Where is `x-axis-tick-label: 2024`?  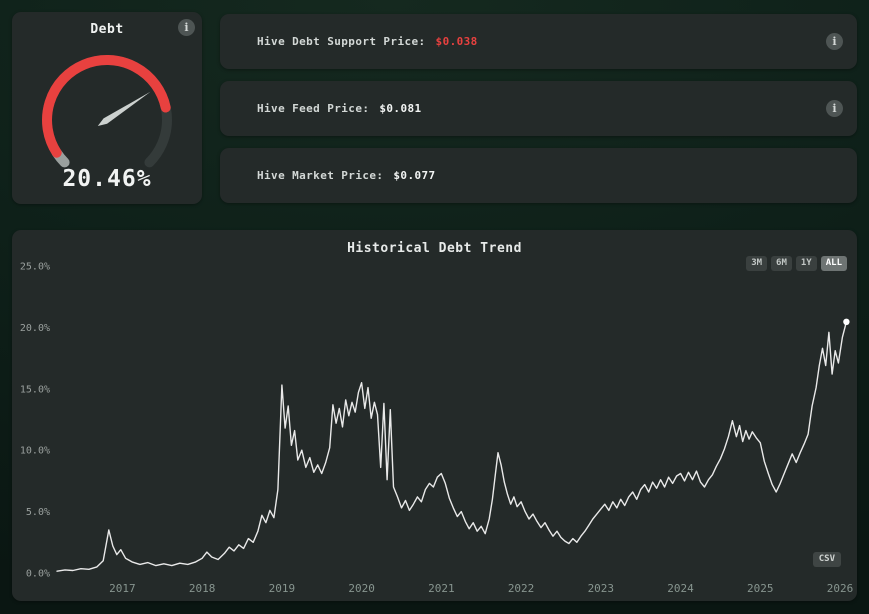
x-axis-tick-label: 2024 is located at coordinates (680, 588).